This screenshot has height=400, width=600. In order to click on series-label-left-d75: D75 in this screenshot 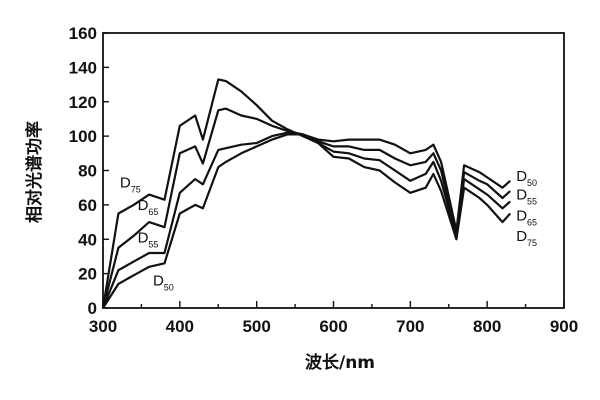, I will do `click(130, 185)`.